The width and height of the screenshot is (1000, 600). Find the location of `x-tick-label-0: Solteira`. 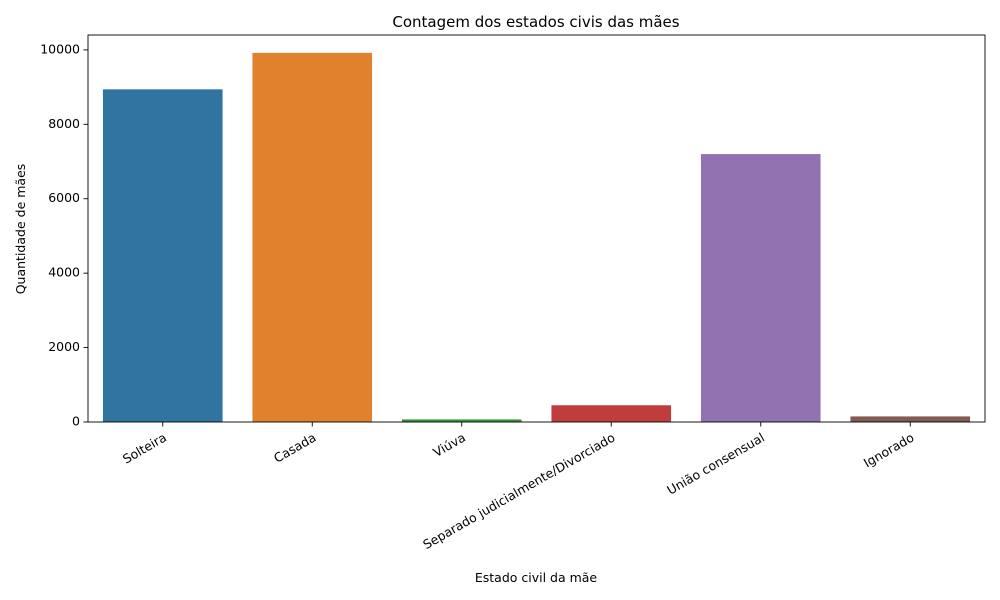

x-tick-label-0: Solteira is located at coordinates (144, 448).